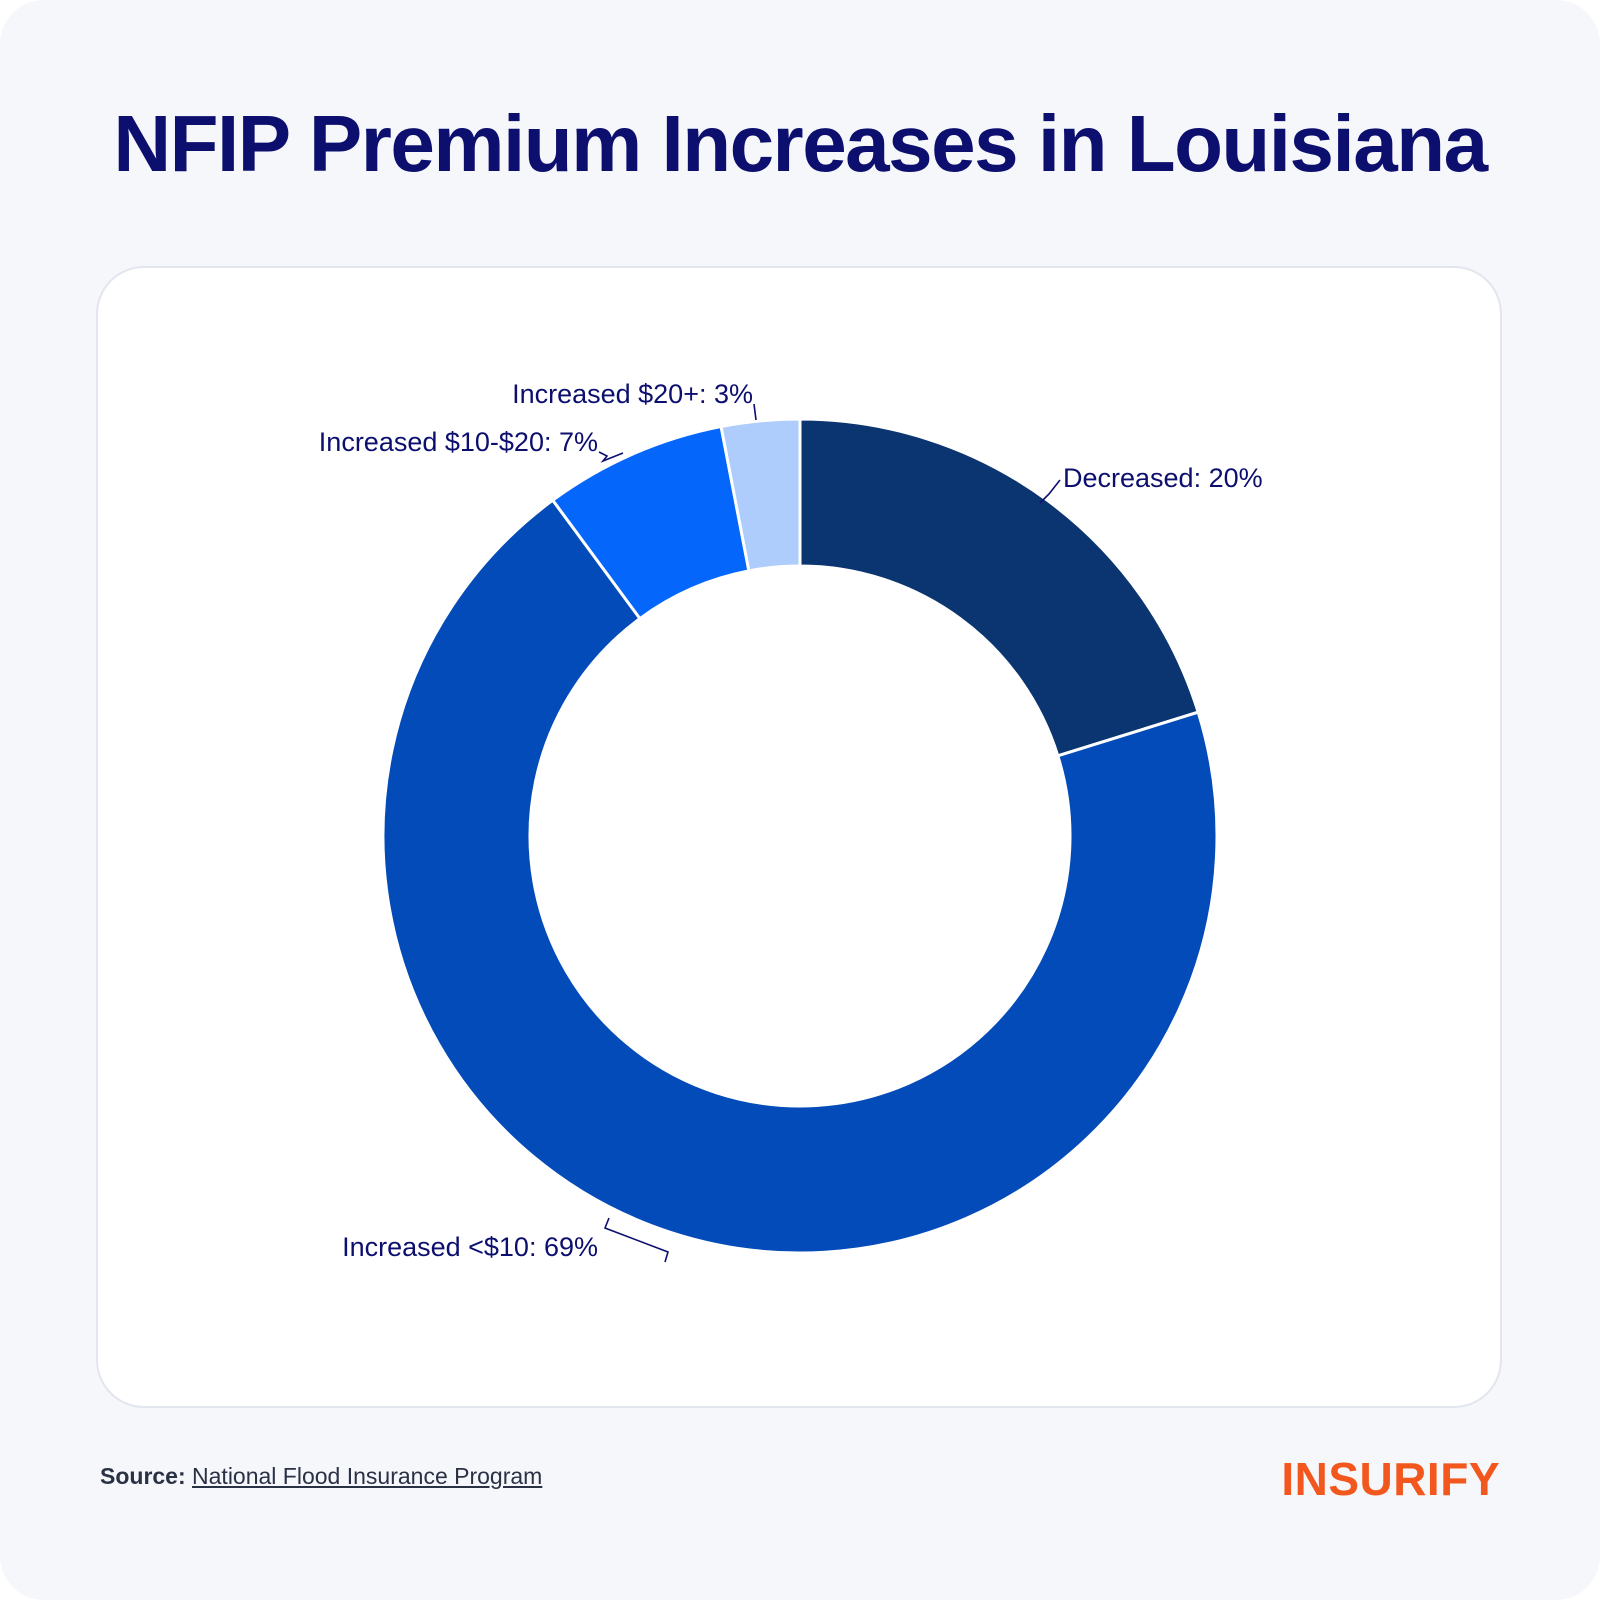 The width and height of the screenshot is (1600, 1600). I want to click on slice-label: Increased <$10: 69%, so click(470, 1247).